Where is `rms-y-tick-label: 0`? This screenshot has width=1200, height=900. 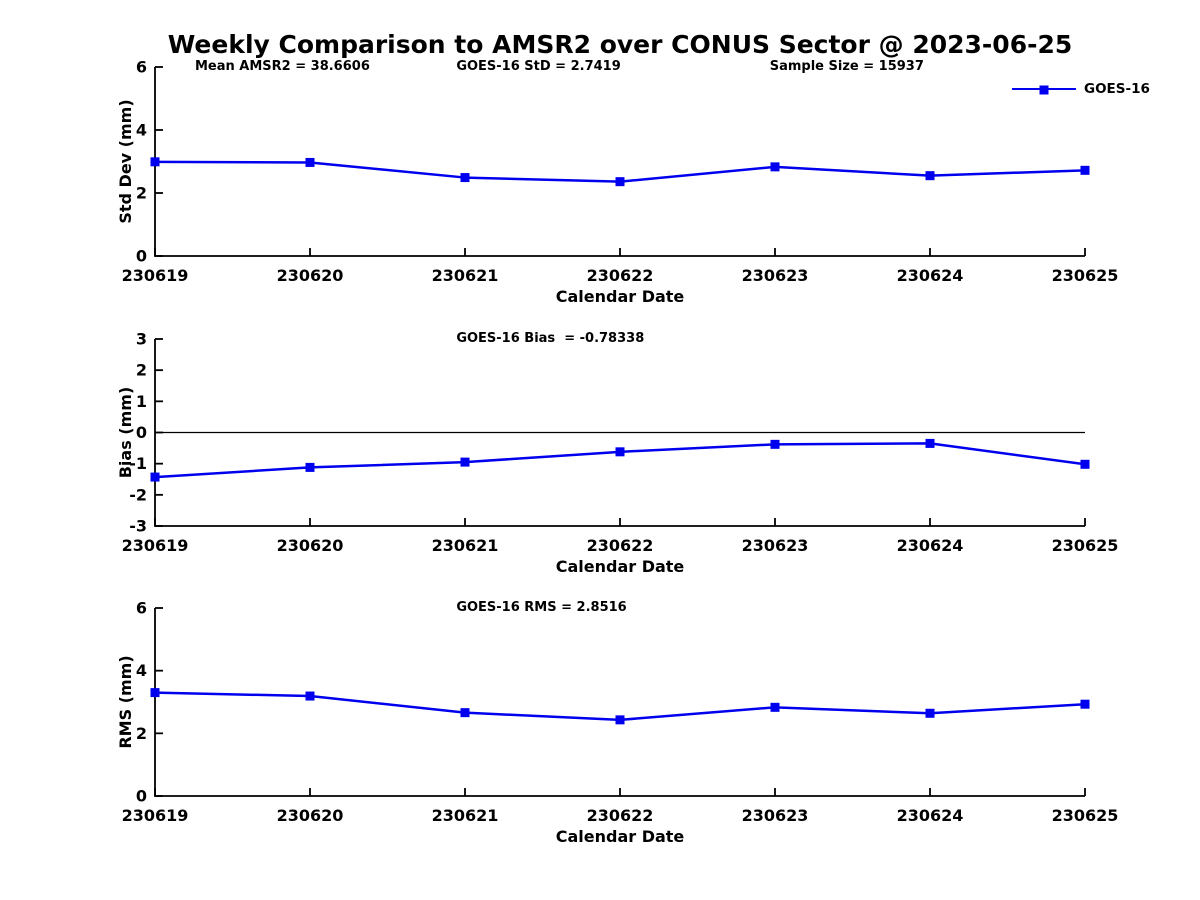 rms-y-tick-label: 0 is located at coordinates (141, 796).